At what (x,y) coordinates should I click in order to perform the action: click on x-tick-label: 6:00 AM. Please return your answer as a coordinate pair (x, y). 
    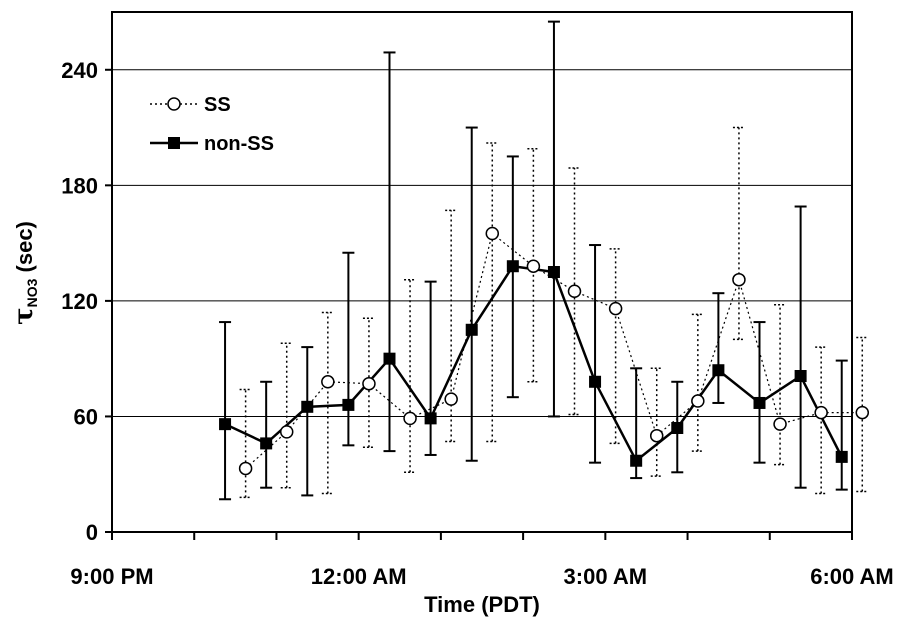
    Looking at the image, I should click on (852, 576).